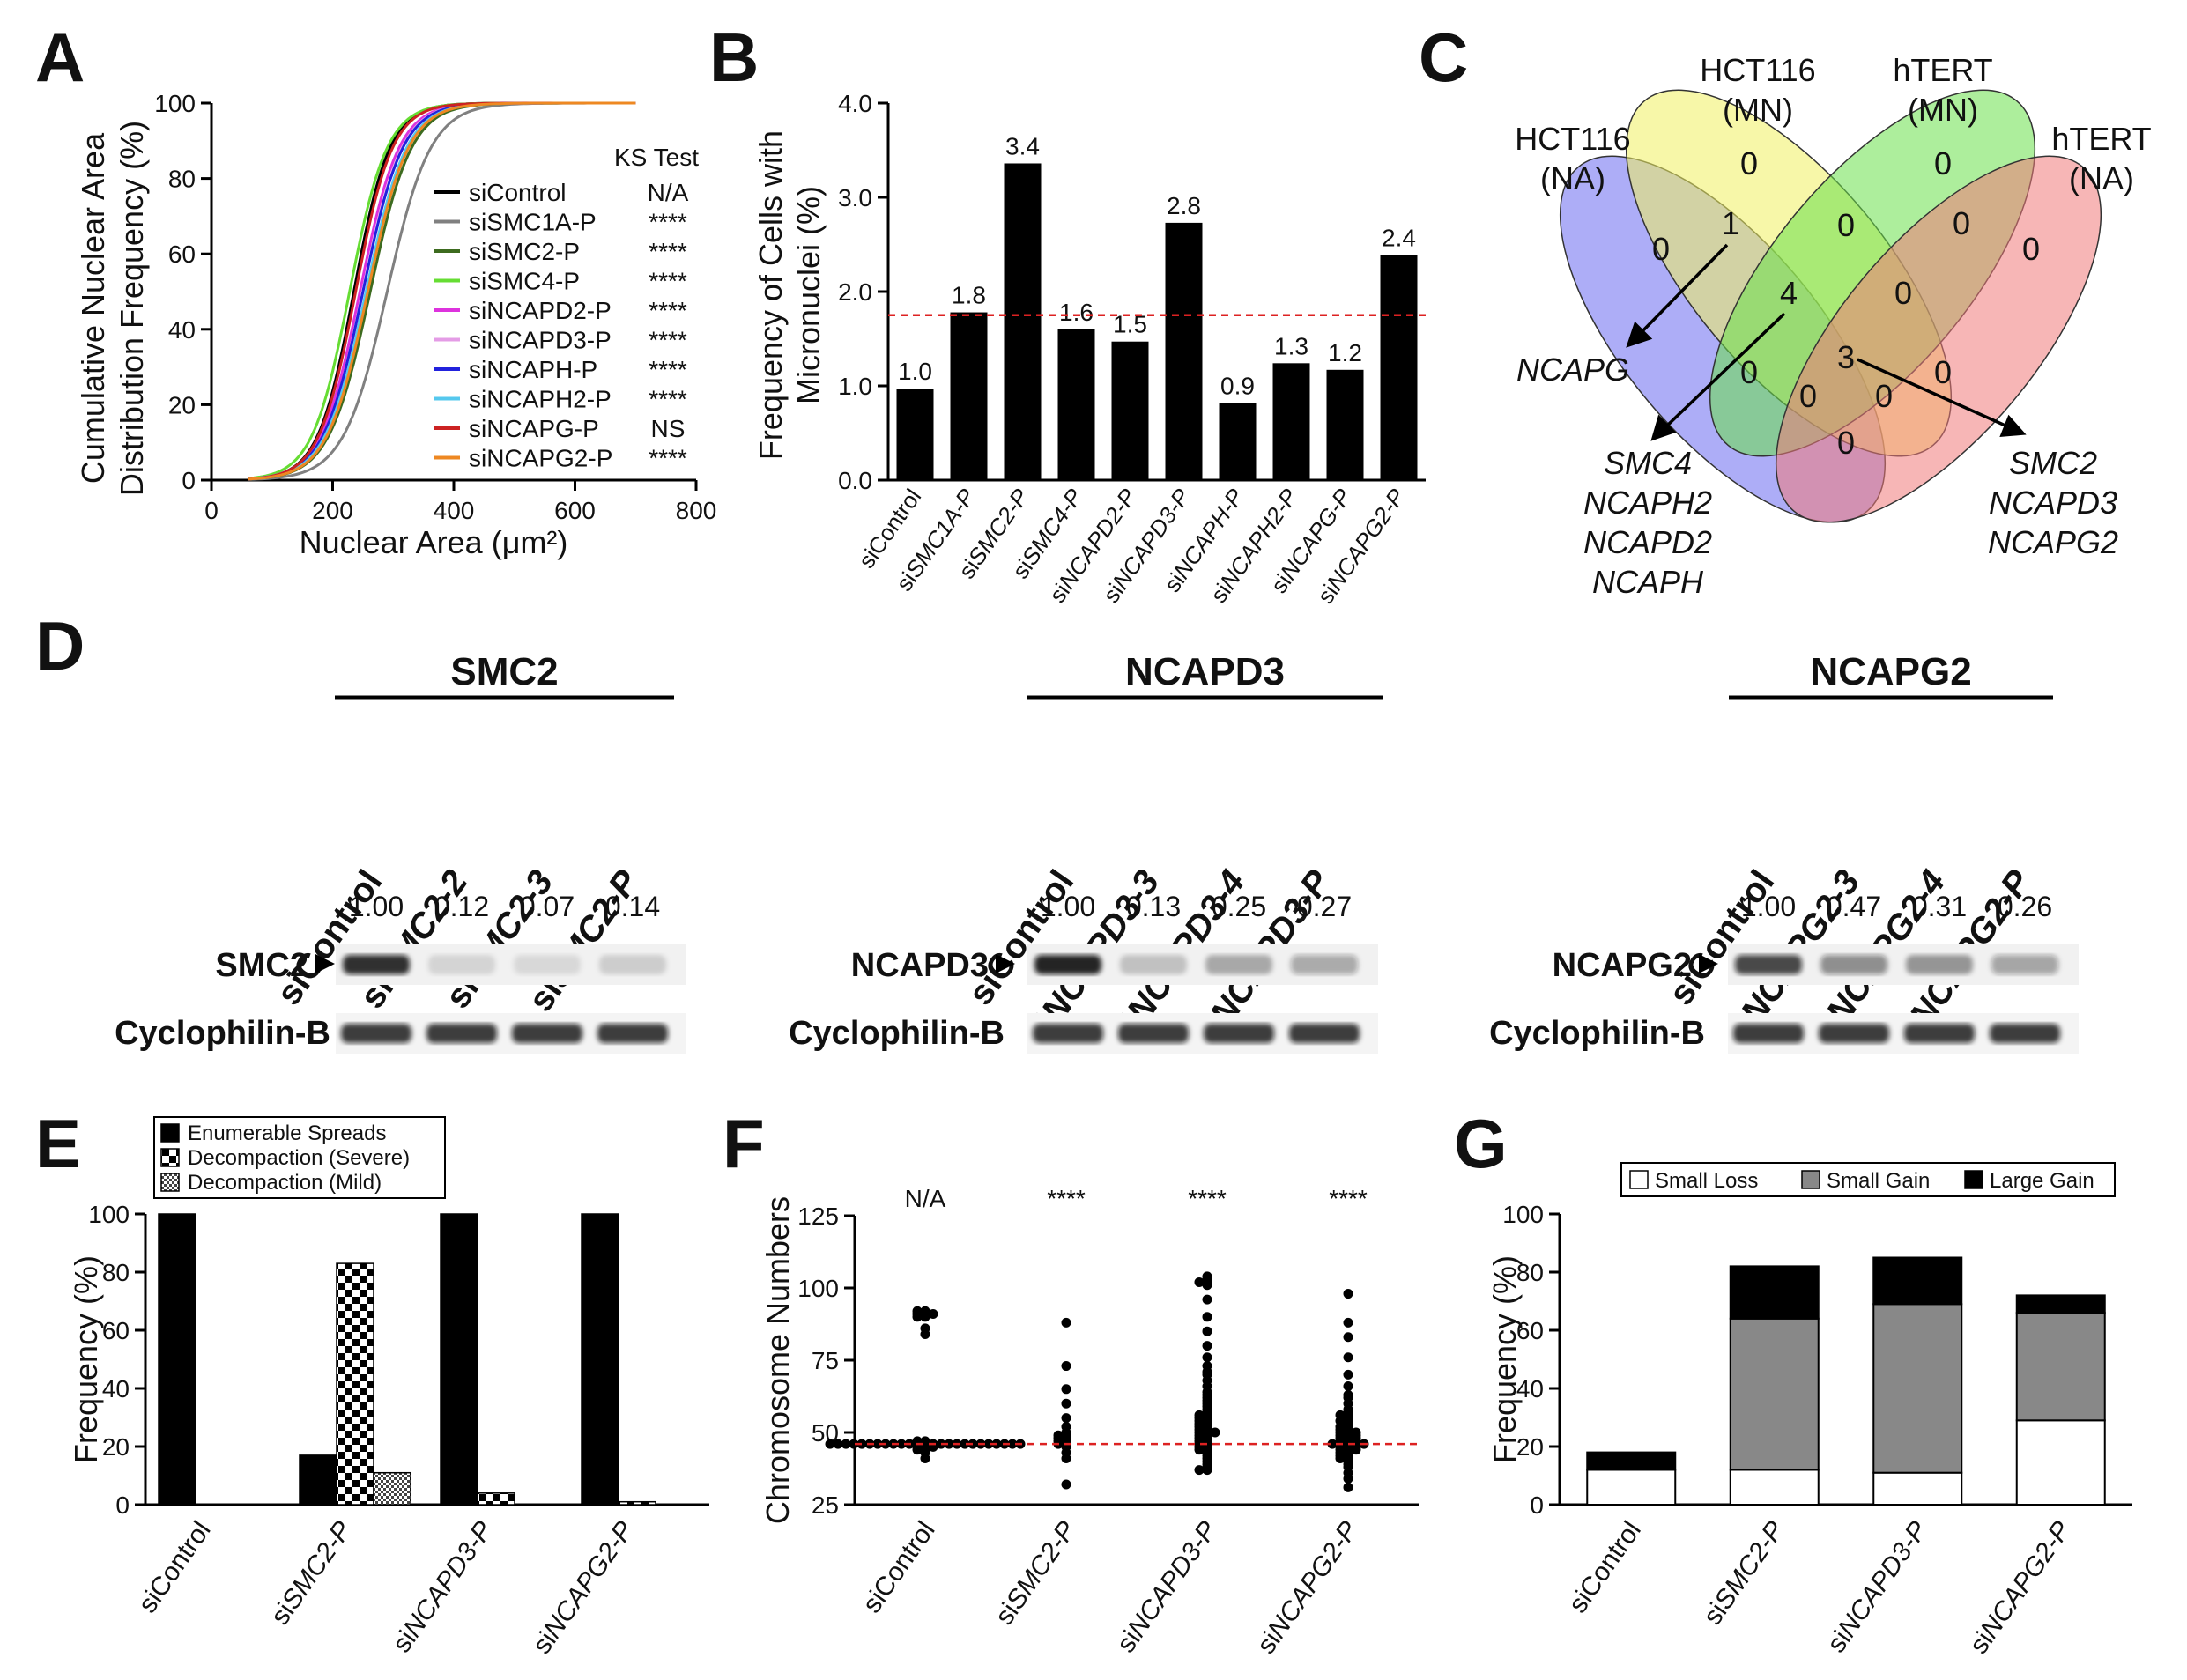 Image resolution: width=2187 pixels, height=1680 pixels. I want to click on venn-count-hct116-na-only: 0, so click(1661, 249).